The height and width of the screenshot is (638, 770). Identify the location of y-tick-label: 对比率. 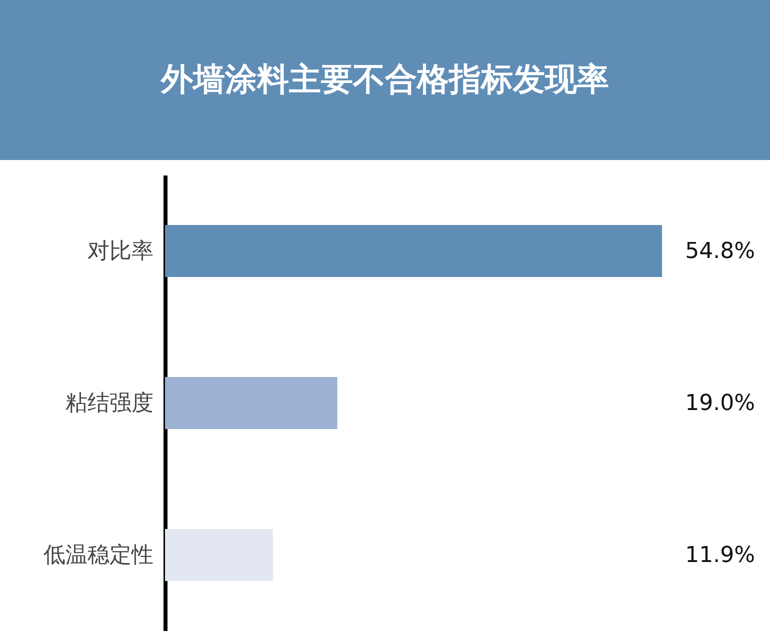
(121, 251).